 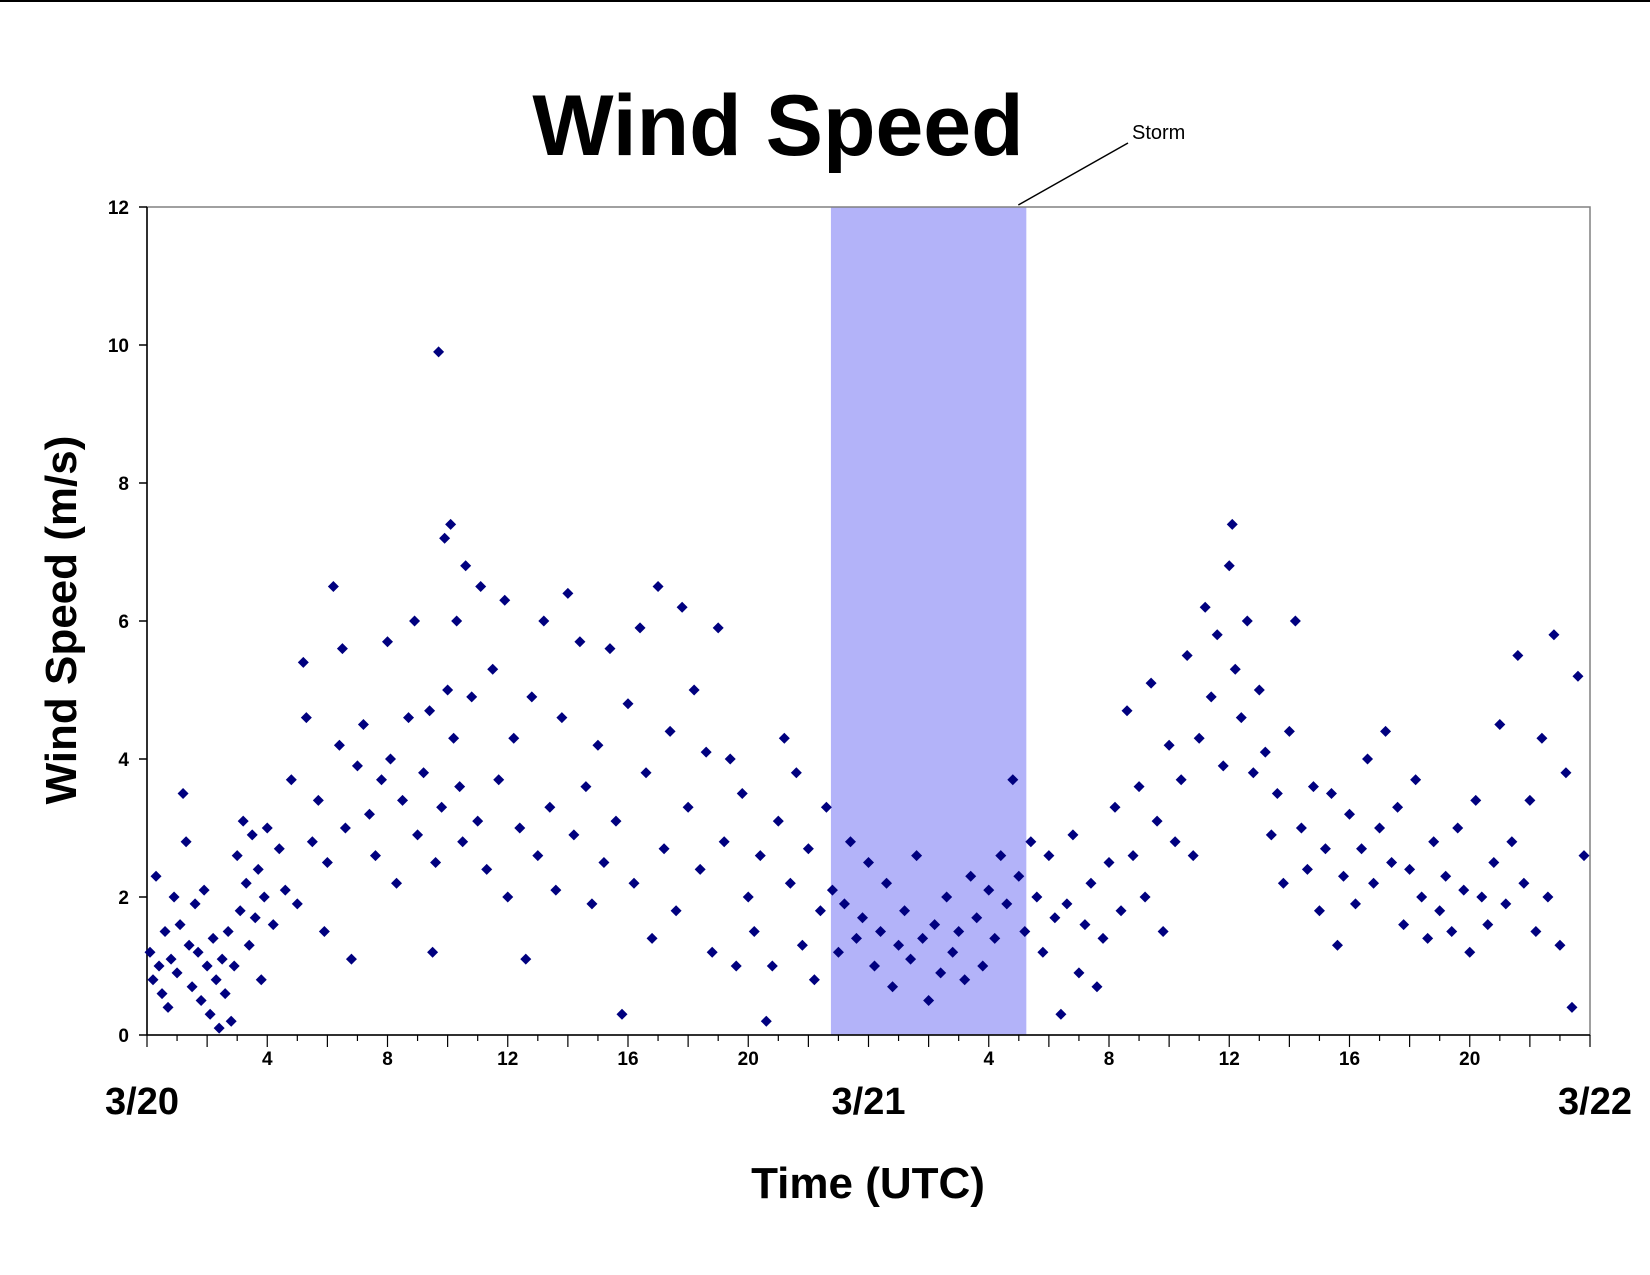 I want to click on y-tick-label: 2, so click(x=123, y=898).